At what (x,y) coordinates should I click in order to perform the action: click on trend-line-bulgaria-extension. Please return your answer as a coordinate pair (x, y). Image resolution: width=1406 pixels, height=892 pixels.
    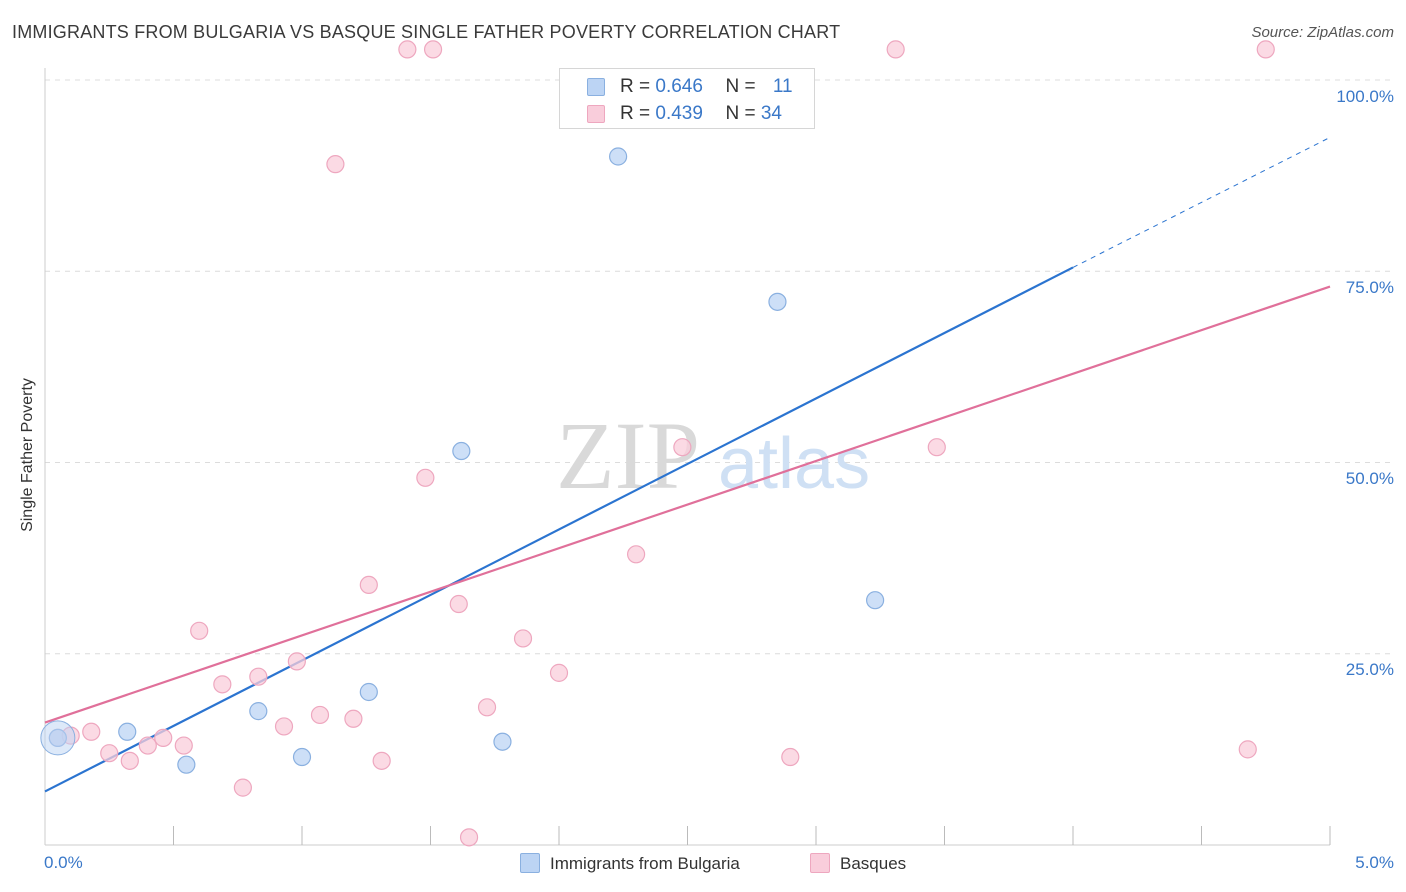
    Looking at the image, I should click on (1201, 202).